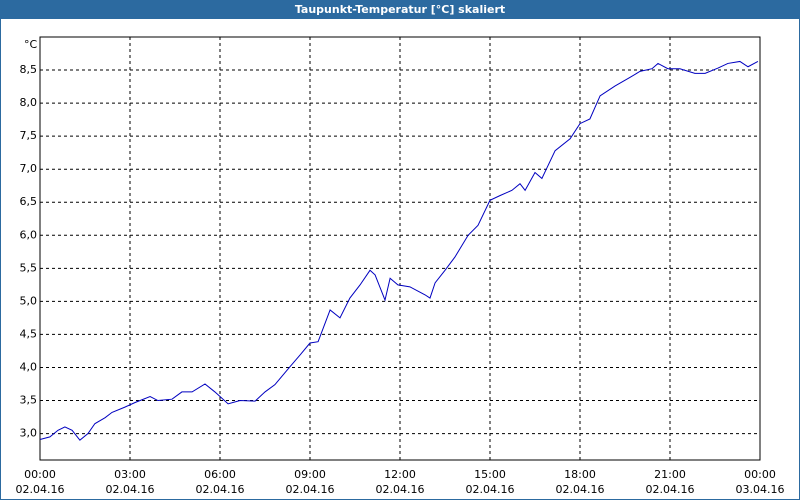  Describe the element at coordinates (29, 400) in the screenshot. I see `y-tick-label: 3,5` at that location.